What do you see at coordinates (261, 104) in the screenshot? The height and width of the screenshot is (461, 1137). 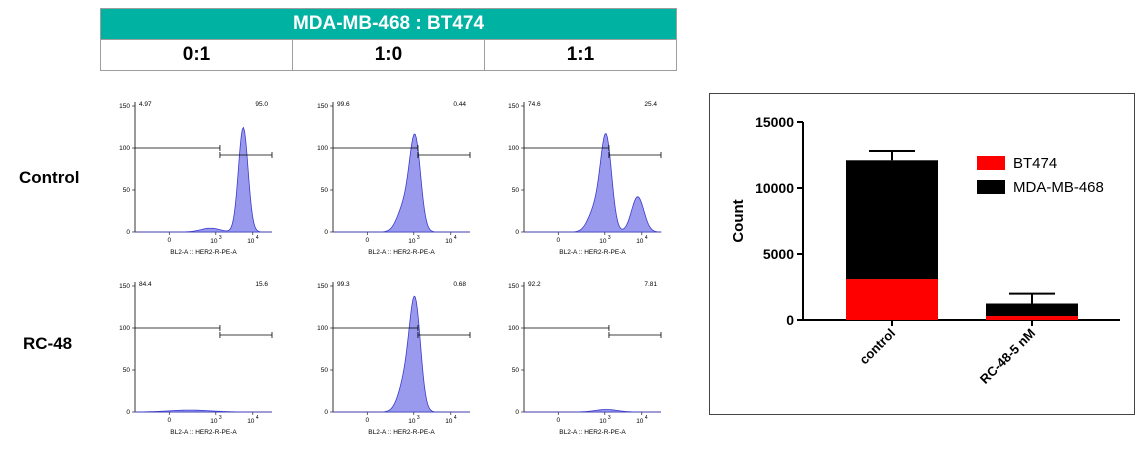 I see `flow-gate-right-percent: 95.0` at bounding box center [261, 104].